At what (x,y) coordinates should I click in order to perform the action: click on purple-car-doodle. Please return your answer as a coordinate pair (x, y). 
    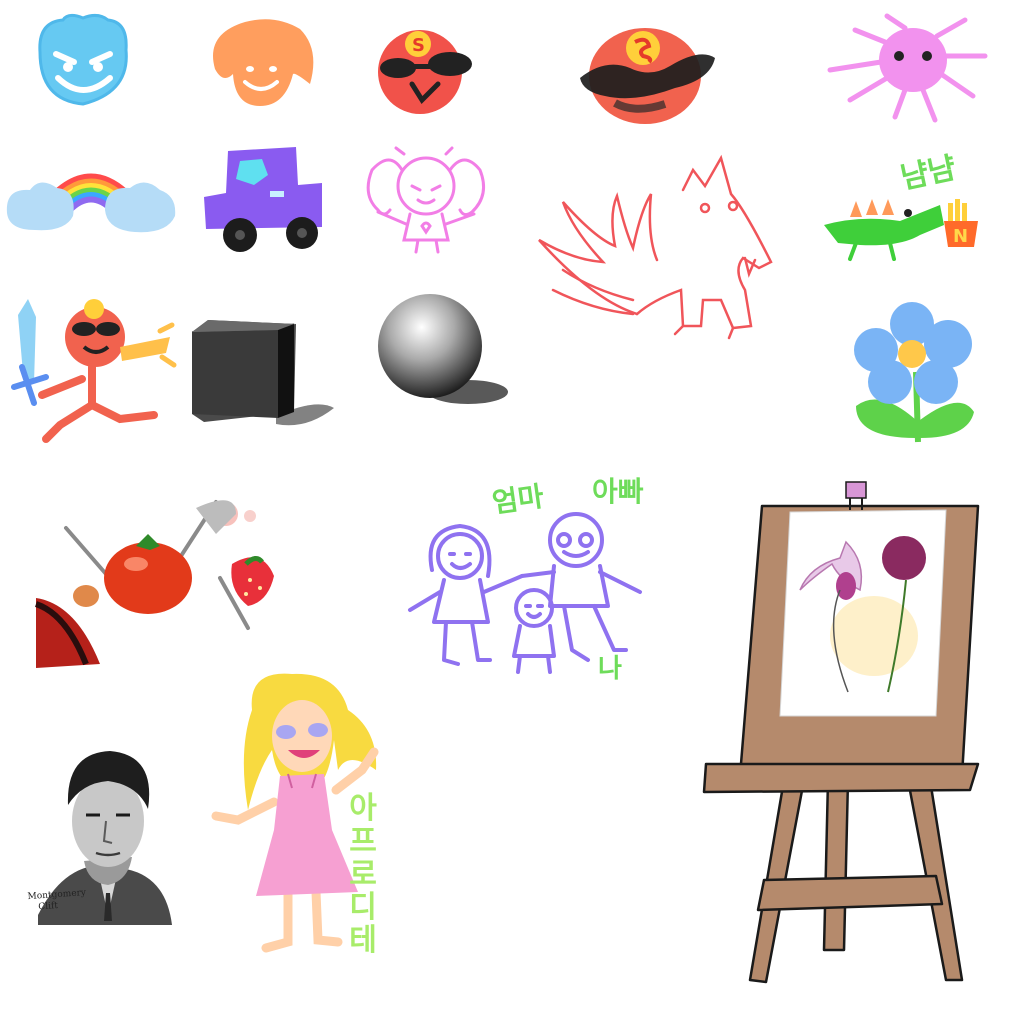
    Looking at the image, I should click on (263, 199).